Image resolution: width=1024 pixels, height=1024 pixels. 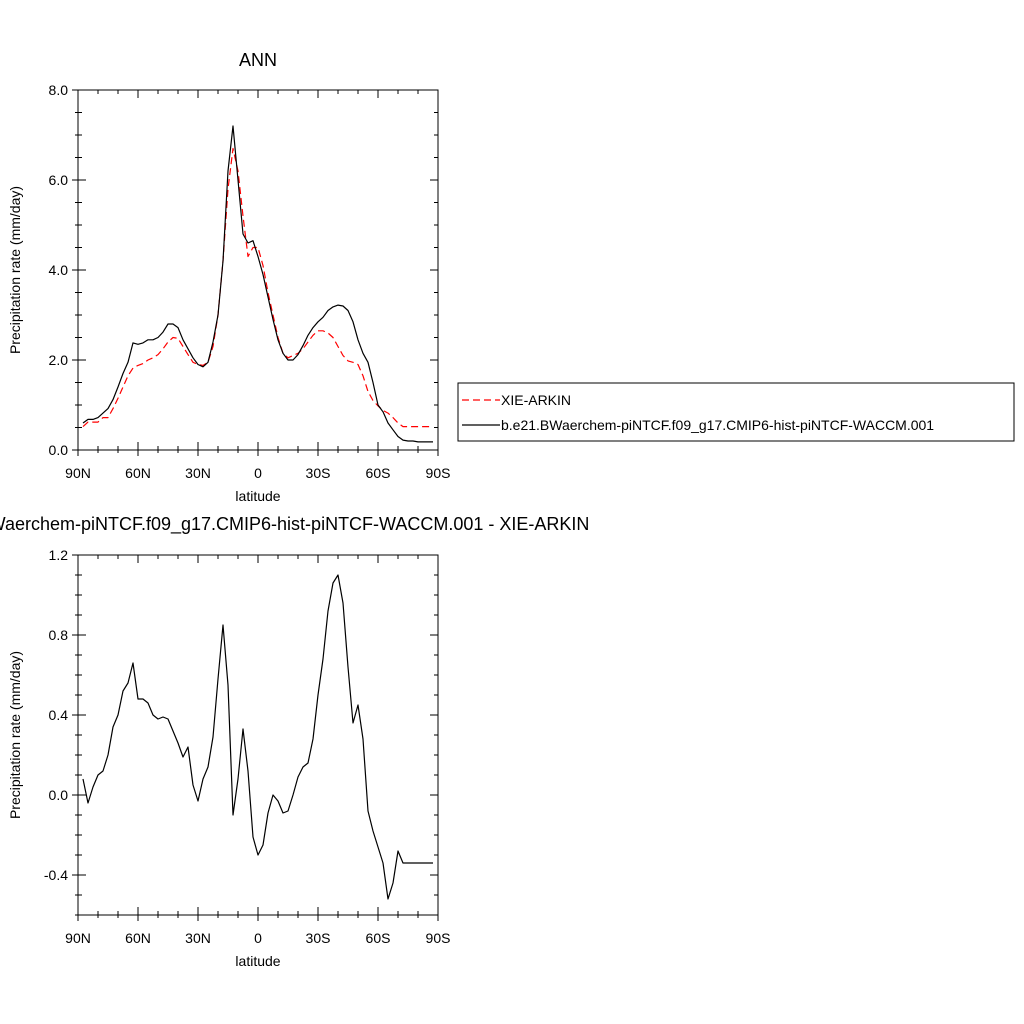 I want to click on y-tick-label: 0.8, so click(x=59, y=635).